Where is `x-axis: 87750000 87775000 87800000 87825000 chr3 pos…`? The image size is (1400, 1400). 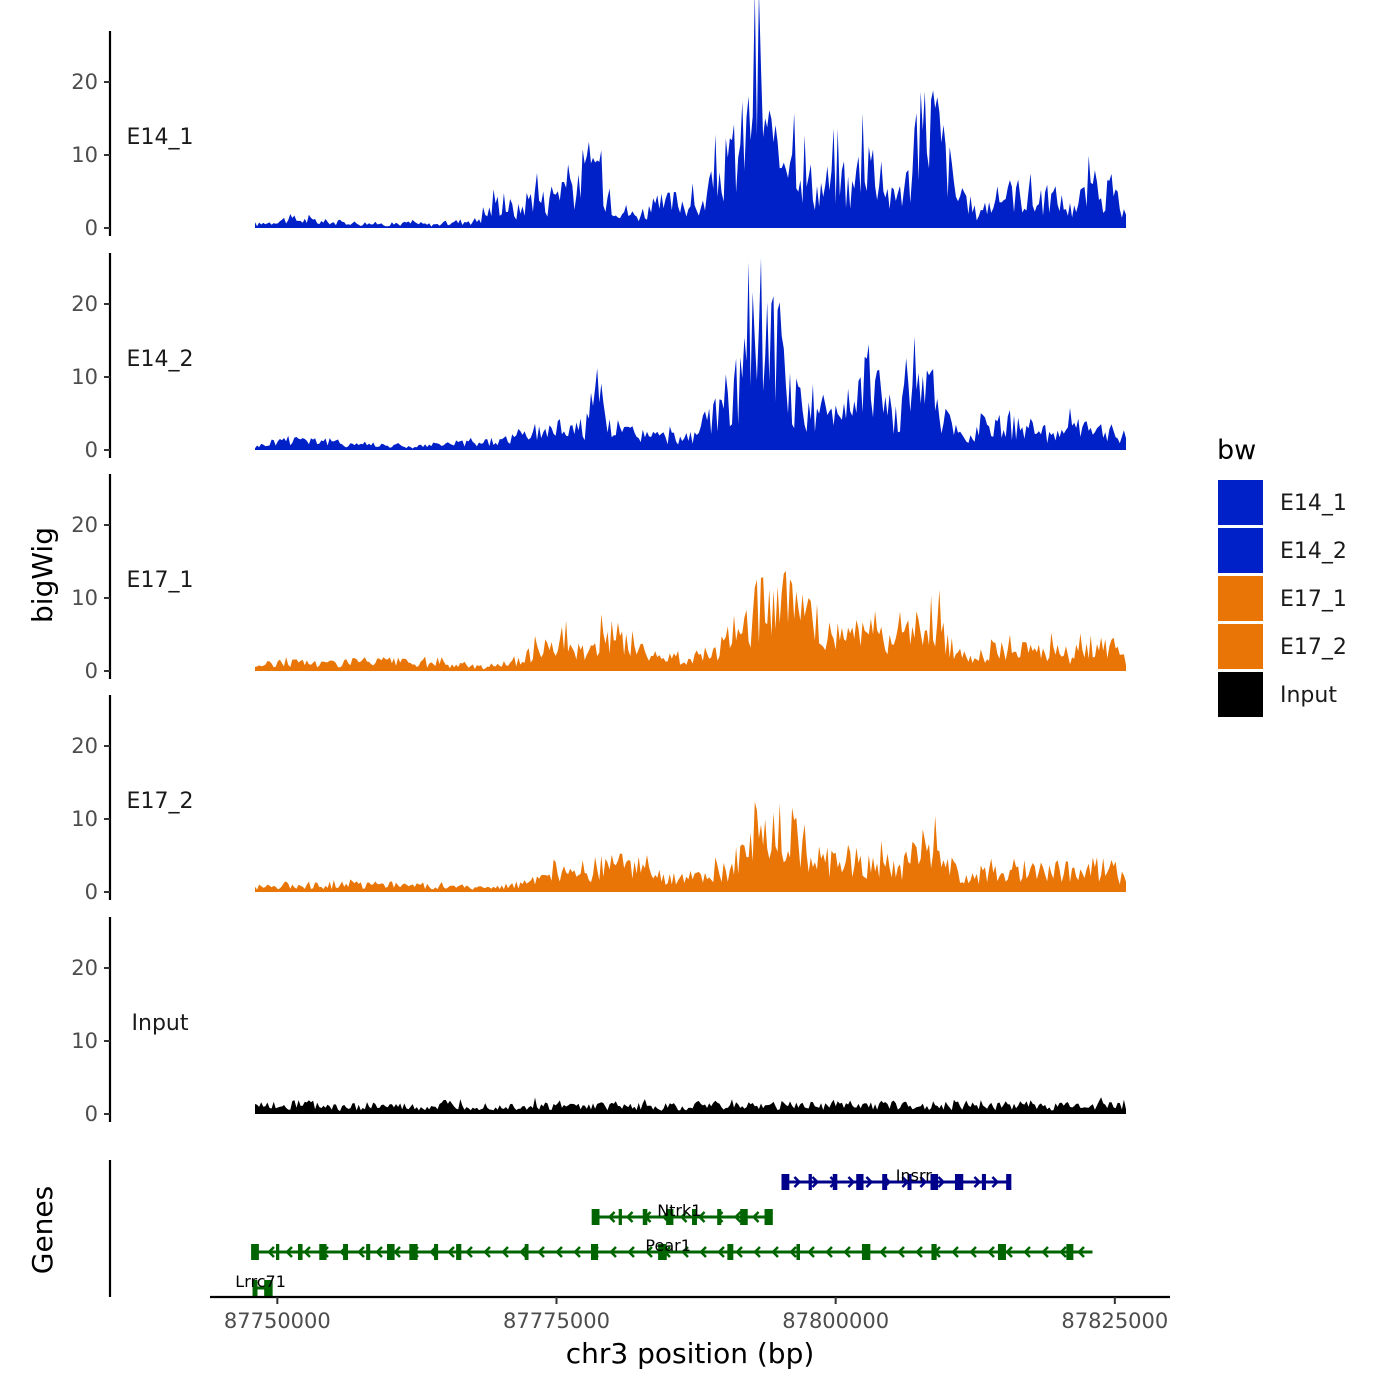 x-axis: 87750000 87775000 87800000 87825000 chr3 pos… is located at coordinates (690, 1332).